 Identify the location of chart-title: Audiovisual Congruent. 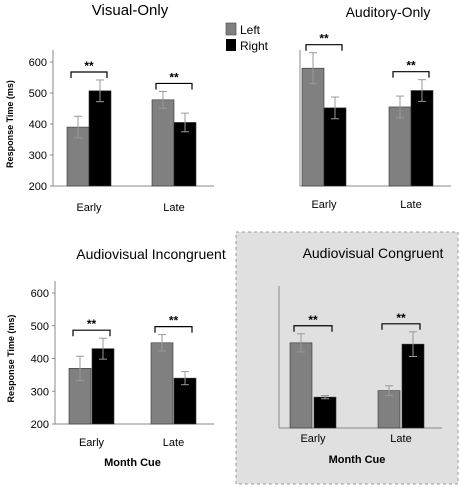
(373, 253).